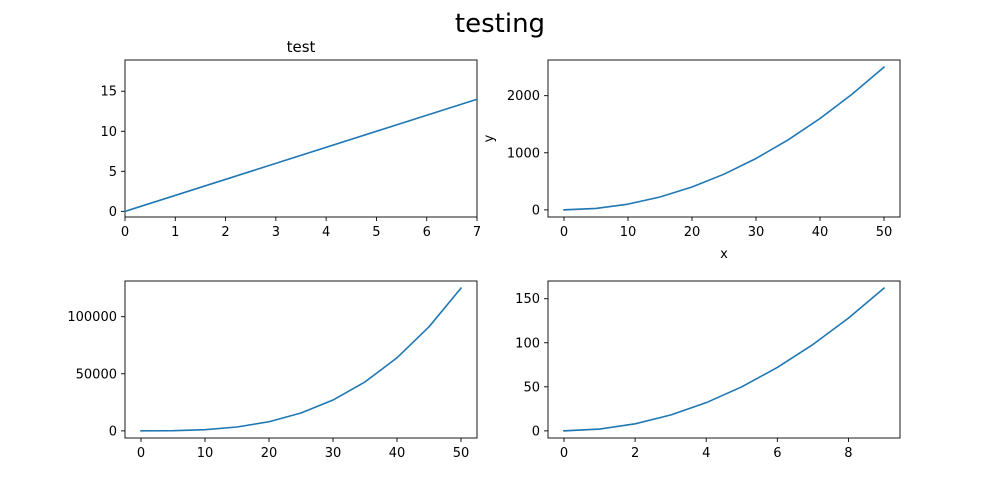 The image size is (1000, 500). I want to click on y-tick-label: 2000, so click(523, 96).